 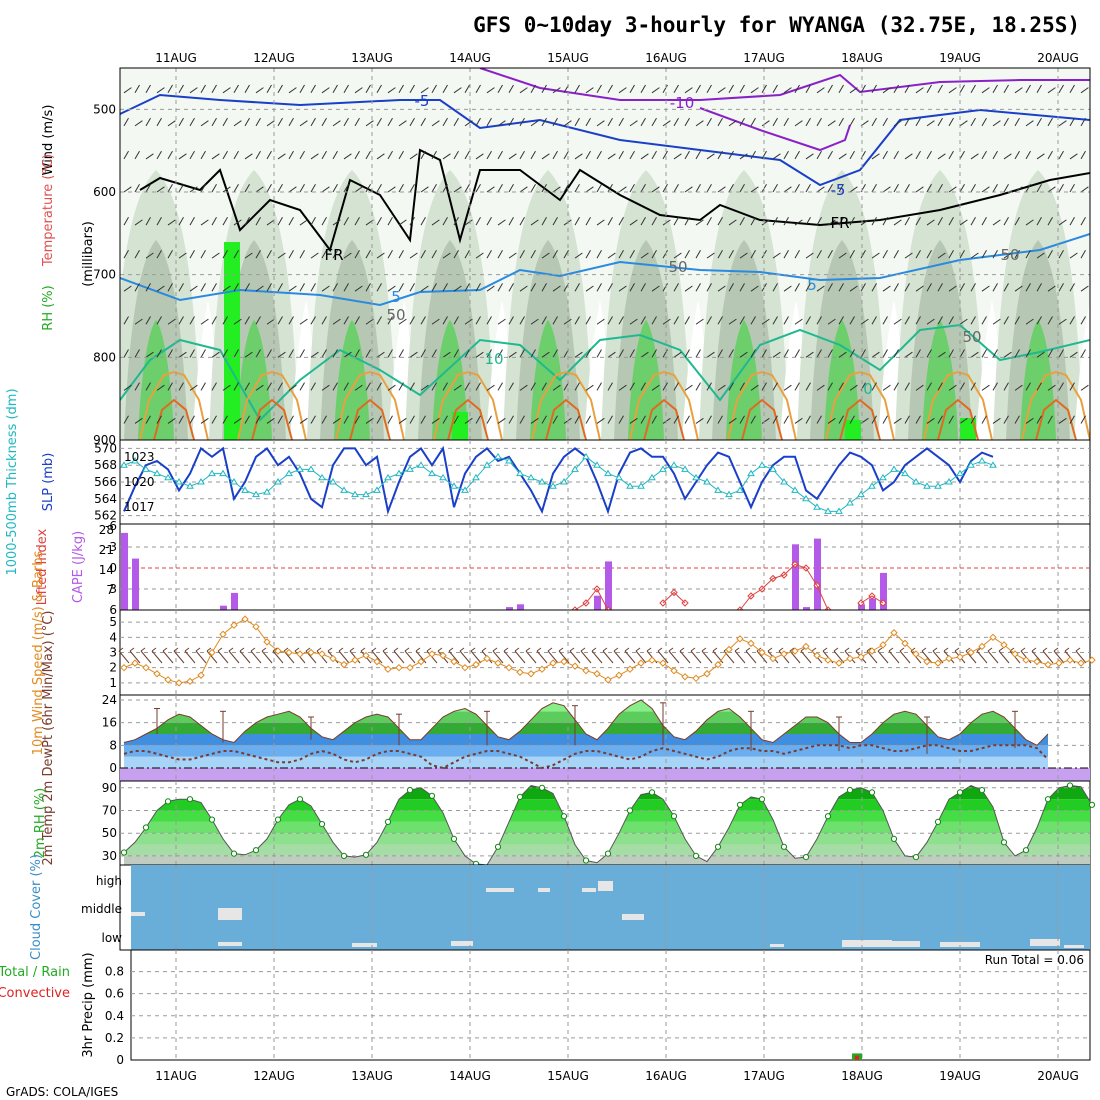 What do you see at coordinates (88, 1004) in the screenshot?
I see `precip-axis-label: 3hr Precip (mm)` at bounding box center [88, 1004].